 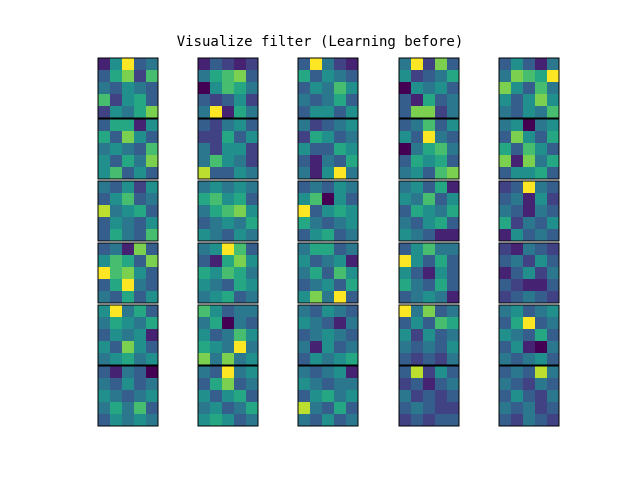 I want to click on filter-11-frame, so click(x=128, y=211).